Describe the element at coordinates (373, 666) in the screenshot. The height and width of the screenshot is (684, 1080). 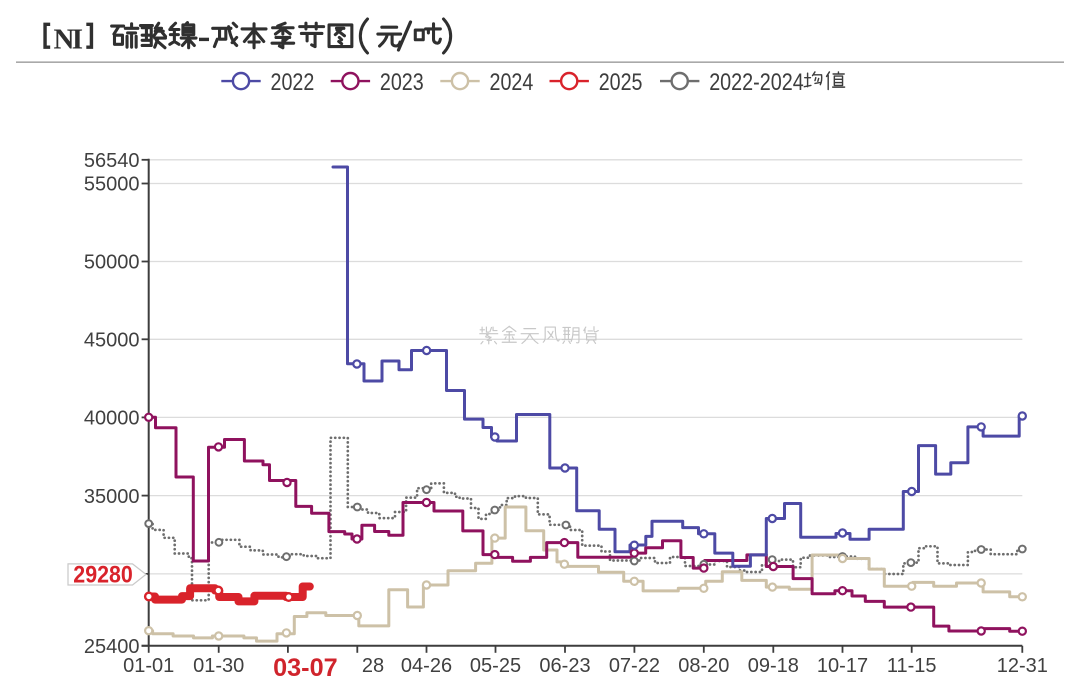
I see `svg-text: 28` at that location.